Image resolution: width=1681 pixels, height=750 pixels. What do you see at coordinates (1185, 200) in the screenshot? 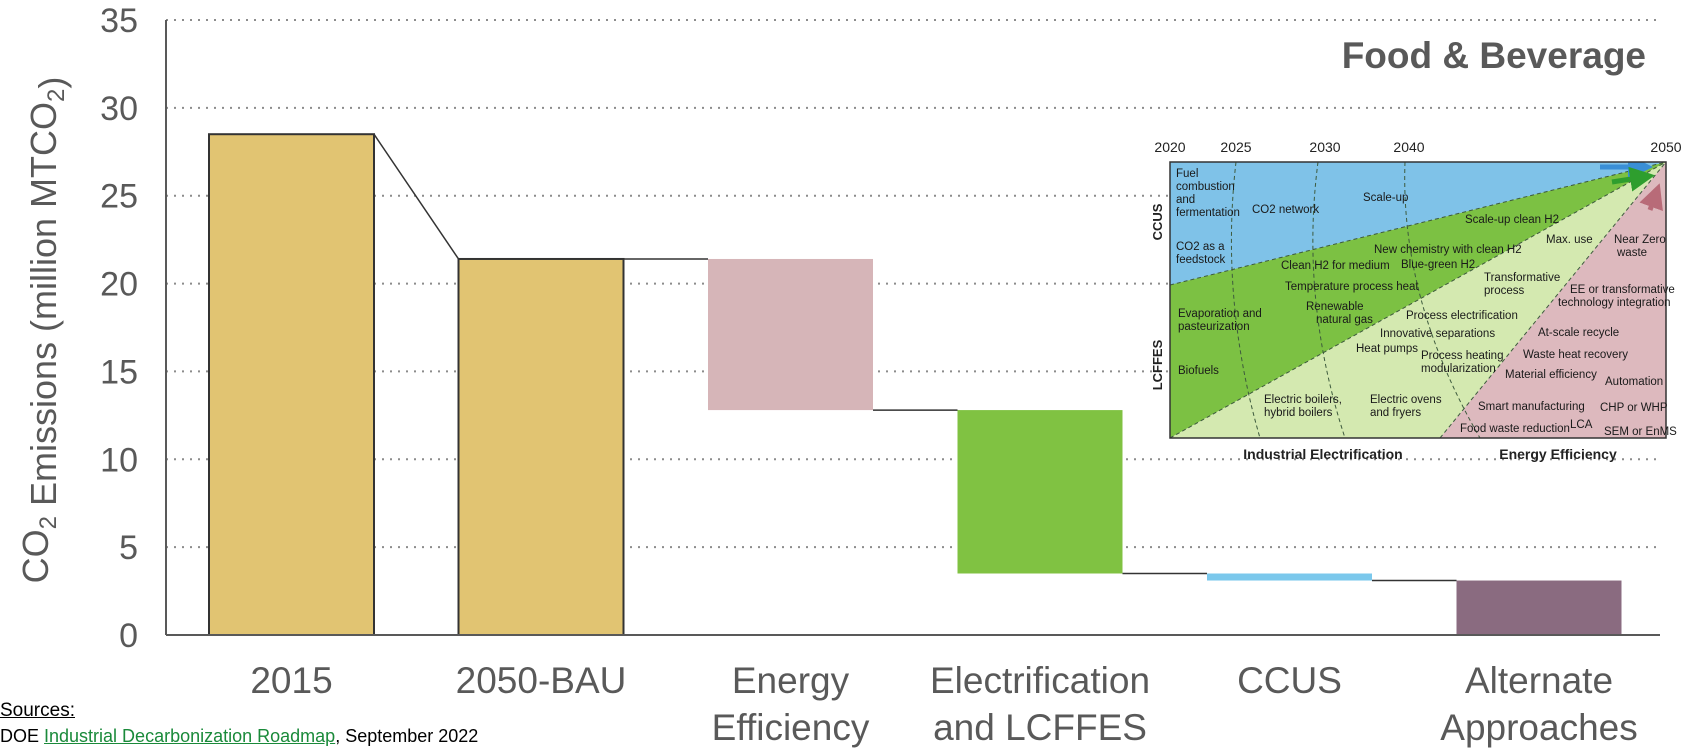
I see `inset-item-label: and` at bounding box center [1185, 200].